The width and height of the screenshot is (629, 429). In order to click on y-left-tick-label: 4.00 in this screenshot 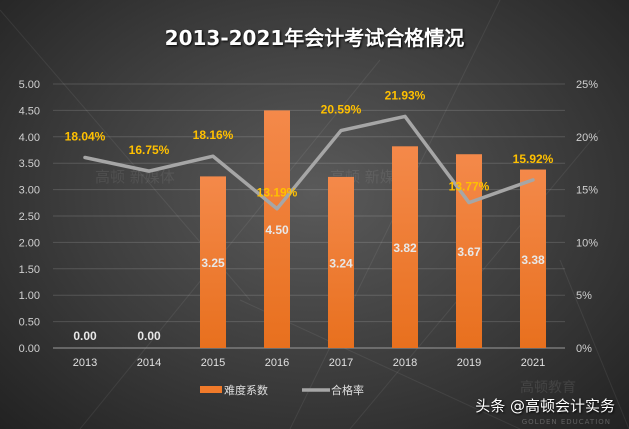, I will do `click(29, 138)`.